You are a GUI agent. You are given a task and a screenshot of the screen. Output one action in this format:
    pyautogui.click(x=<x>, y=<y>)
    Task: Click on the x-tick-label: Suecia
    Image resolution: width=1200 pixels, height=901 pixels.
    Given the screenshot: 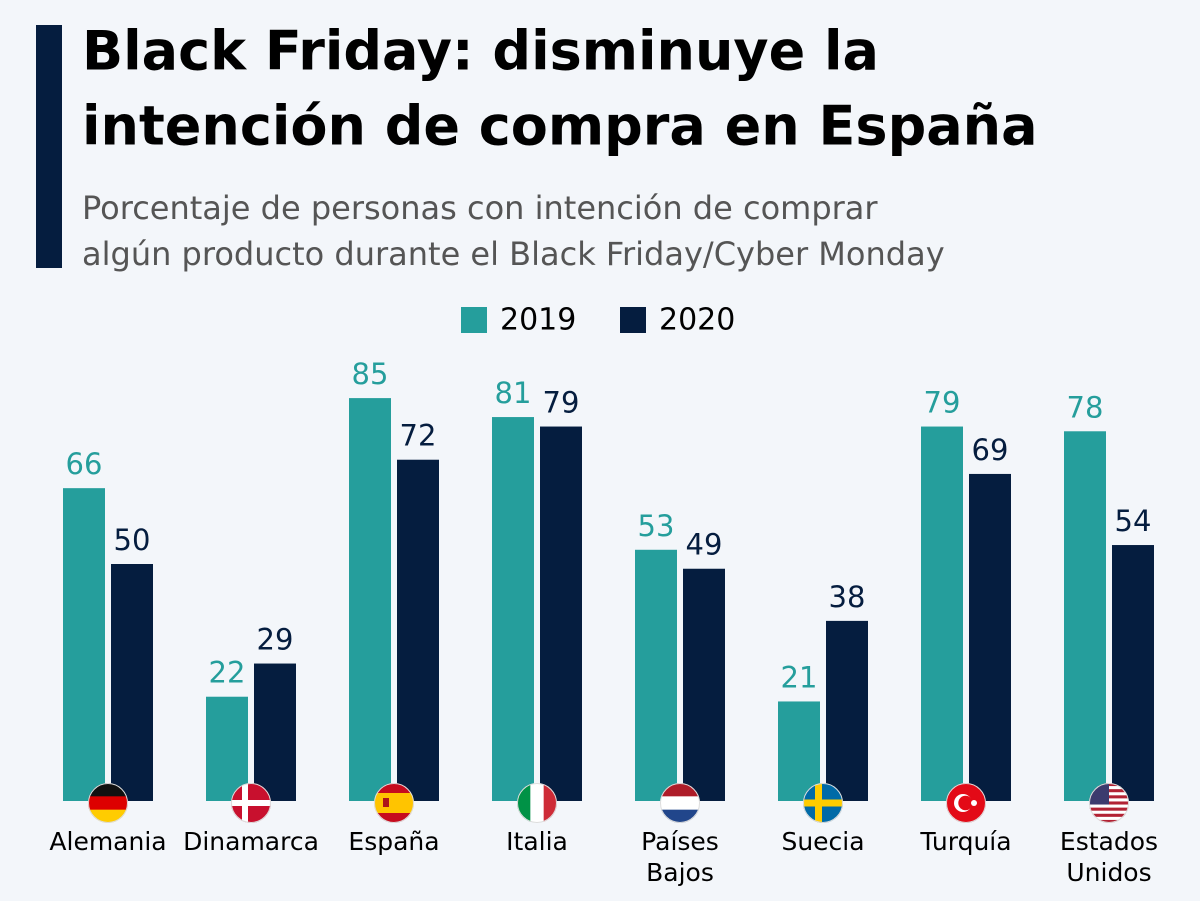 What is the action you would take?
    pyautogui.click(x=823, y=841)
    